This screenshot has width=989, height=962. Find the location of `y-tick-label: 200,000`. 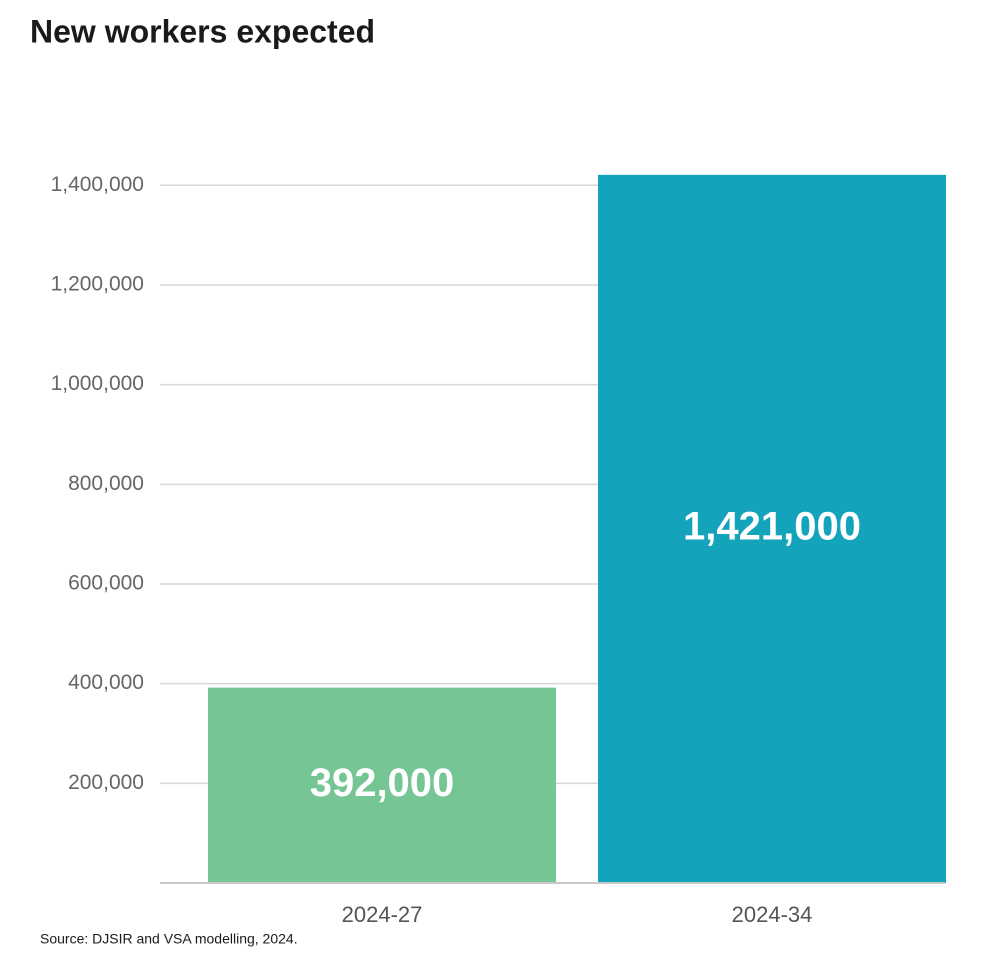

y-tick-label: 200,000 is located at coordinates (106, 782).